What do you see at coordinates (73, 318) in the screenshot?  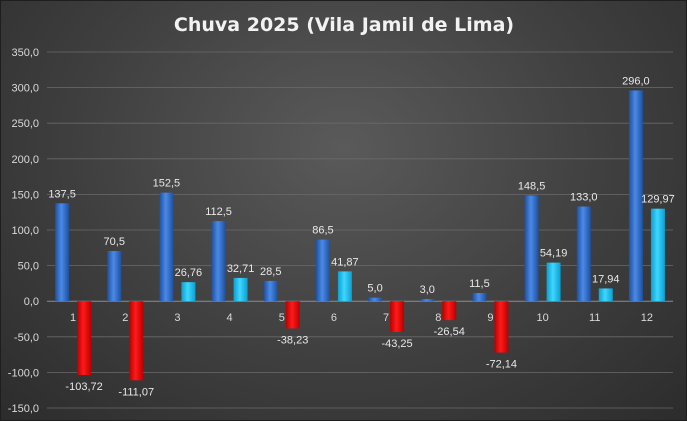 I see `x-category-label: 1` at bounding box center [73, 318].